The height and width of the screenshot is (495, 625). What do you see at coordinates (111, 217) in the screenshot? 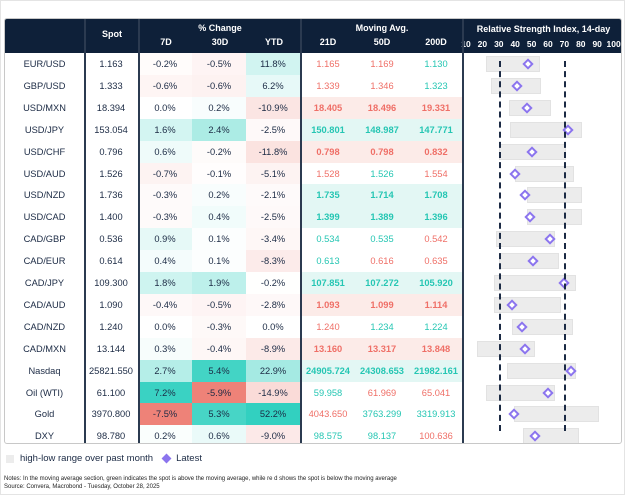
I see `spot-value: 1.400` at bounding box center [111, 217].